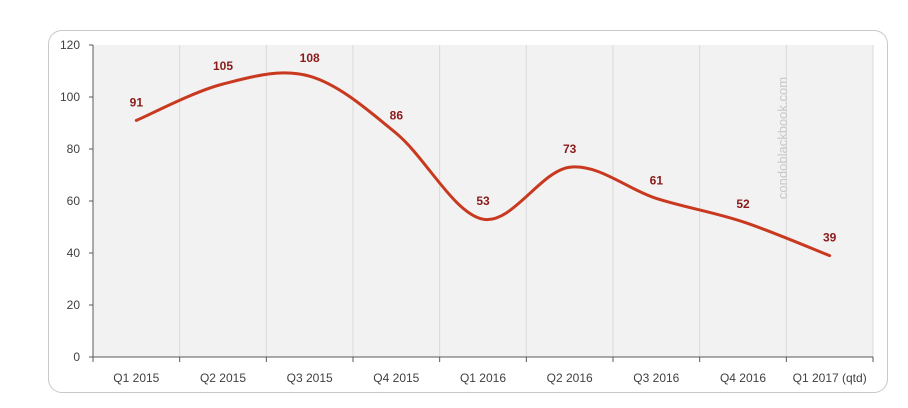 This screenshot has width=908, height=408. Describe the element at coordinates (396, 378) in the screenshot. I see `x-tick-label: Q4 2015` at that location.